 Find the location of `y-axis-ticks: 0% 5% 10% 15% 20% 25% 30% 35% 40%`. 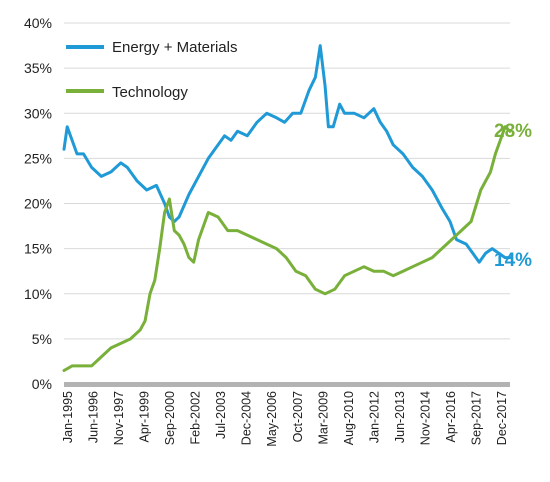

y-axis-ticks: 0% 5% 10% 15% 20% 25% 30% 35% 40% is located at coordinates (38, 203).